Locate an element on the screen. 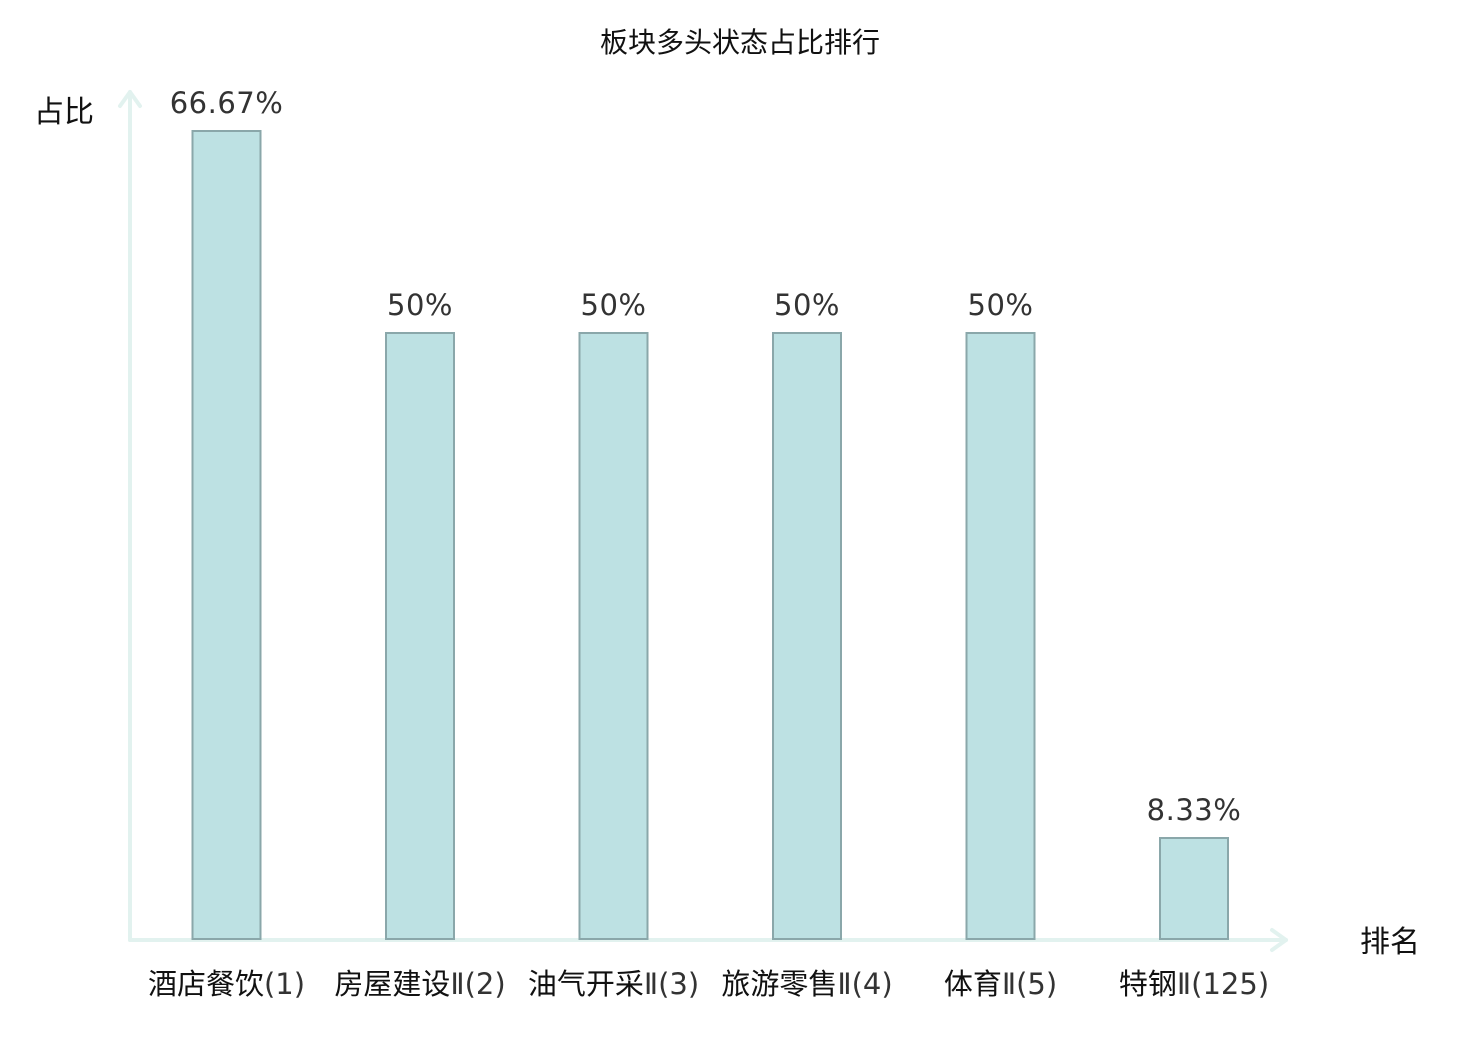  category-label-6: 特钢Ⅱ(125) is located at coordinates (1194, 984).